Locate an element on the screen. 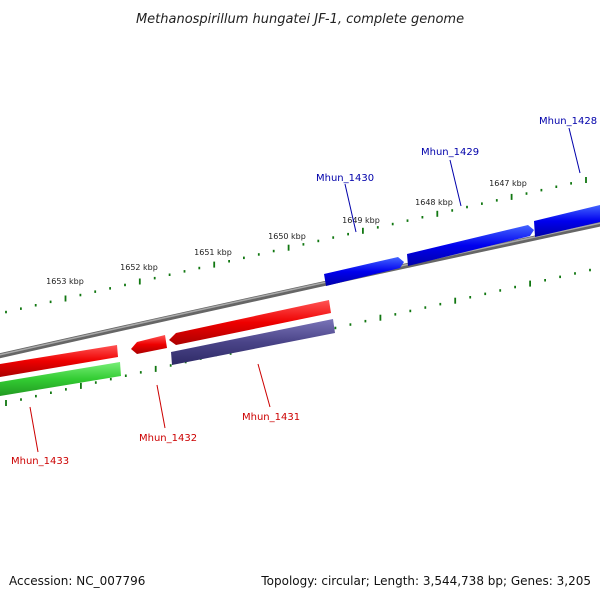 This screenshot has height=600, width=600. accession-text: Accession: NC_007796 is located at coordinates (77, 581).